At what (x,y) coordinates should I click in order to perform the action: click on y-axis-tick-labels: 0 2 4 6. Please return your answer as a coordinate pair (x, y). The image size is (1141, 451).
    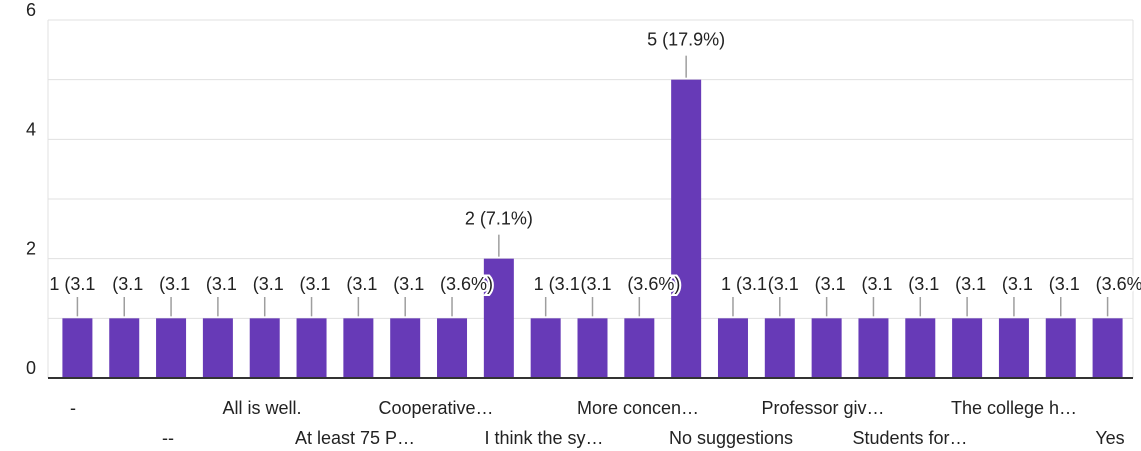
    Looking at the image, I should click on (31, 189).